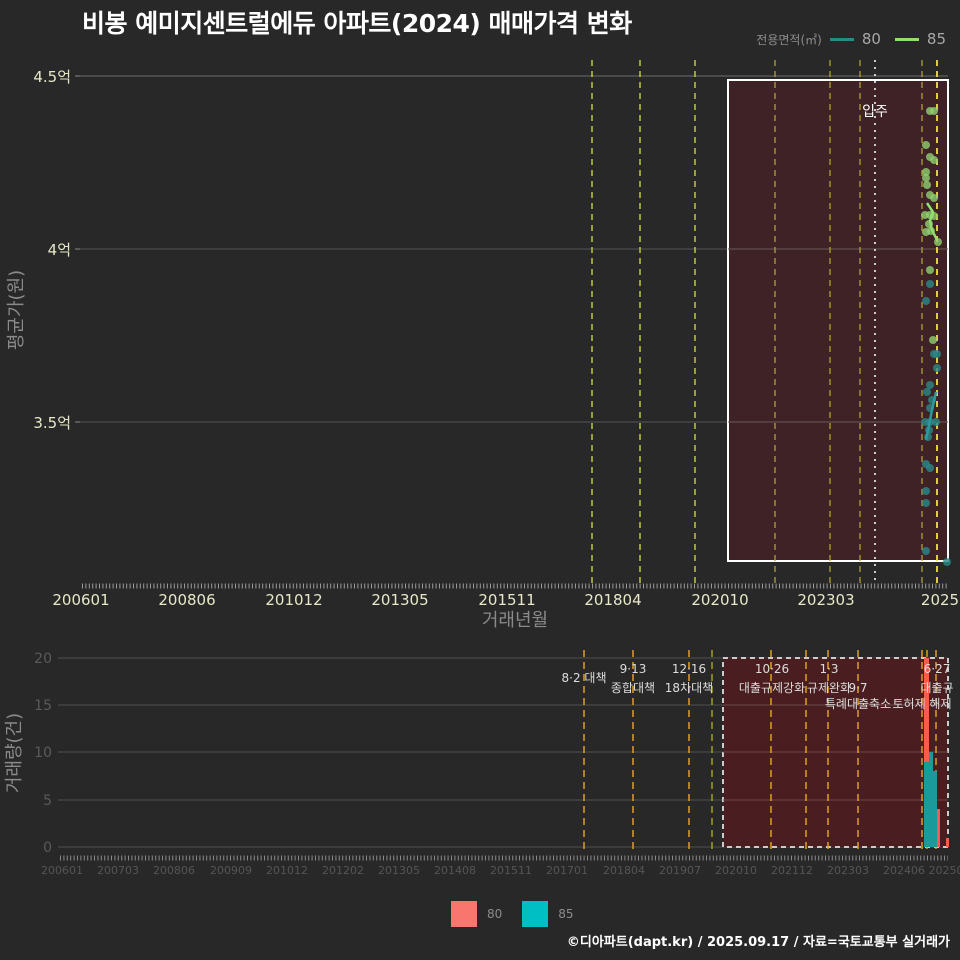  I want to click on svg-text: 202406, so click(904, 870).